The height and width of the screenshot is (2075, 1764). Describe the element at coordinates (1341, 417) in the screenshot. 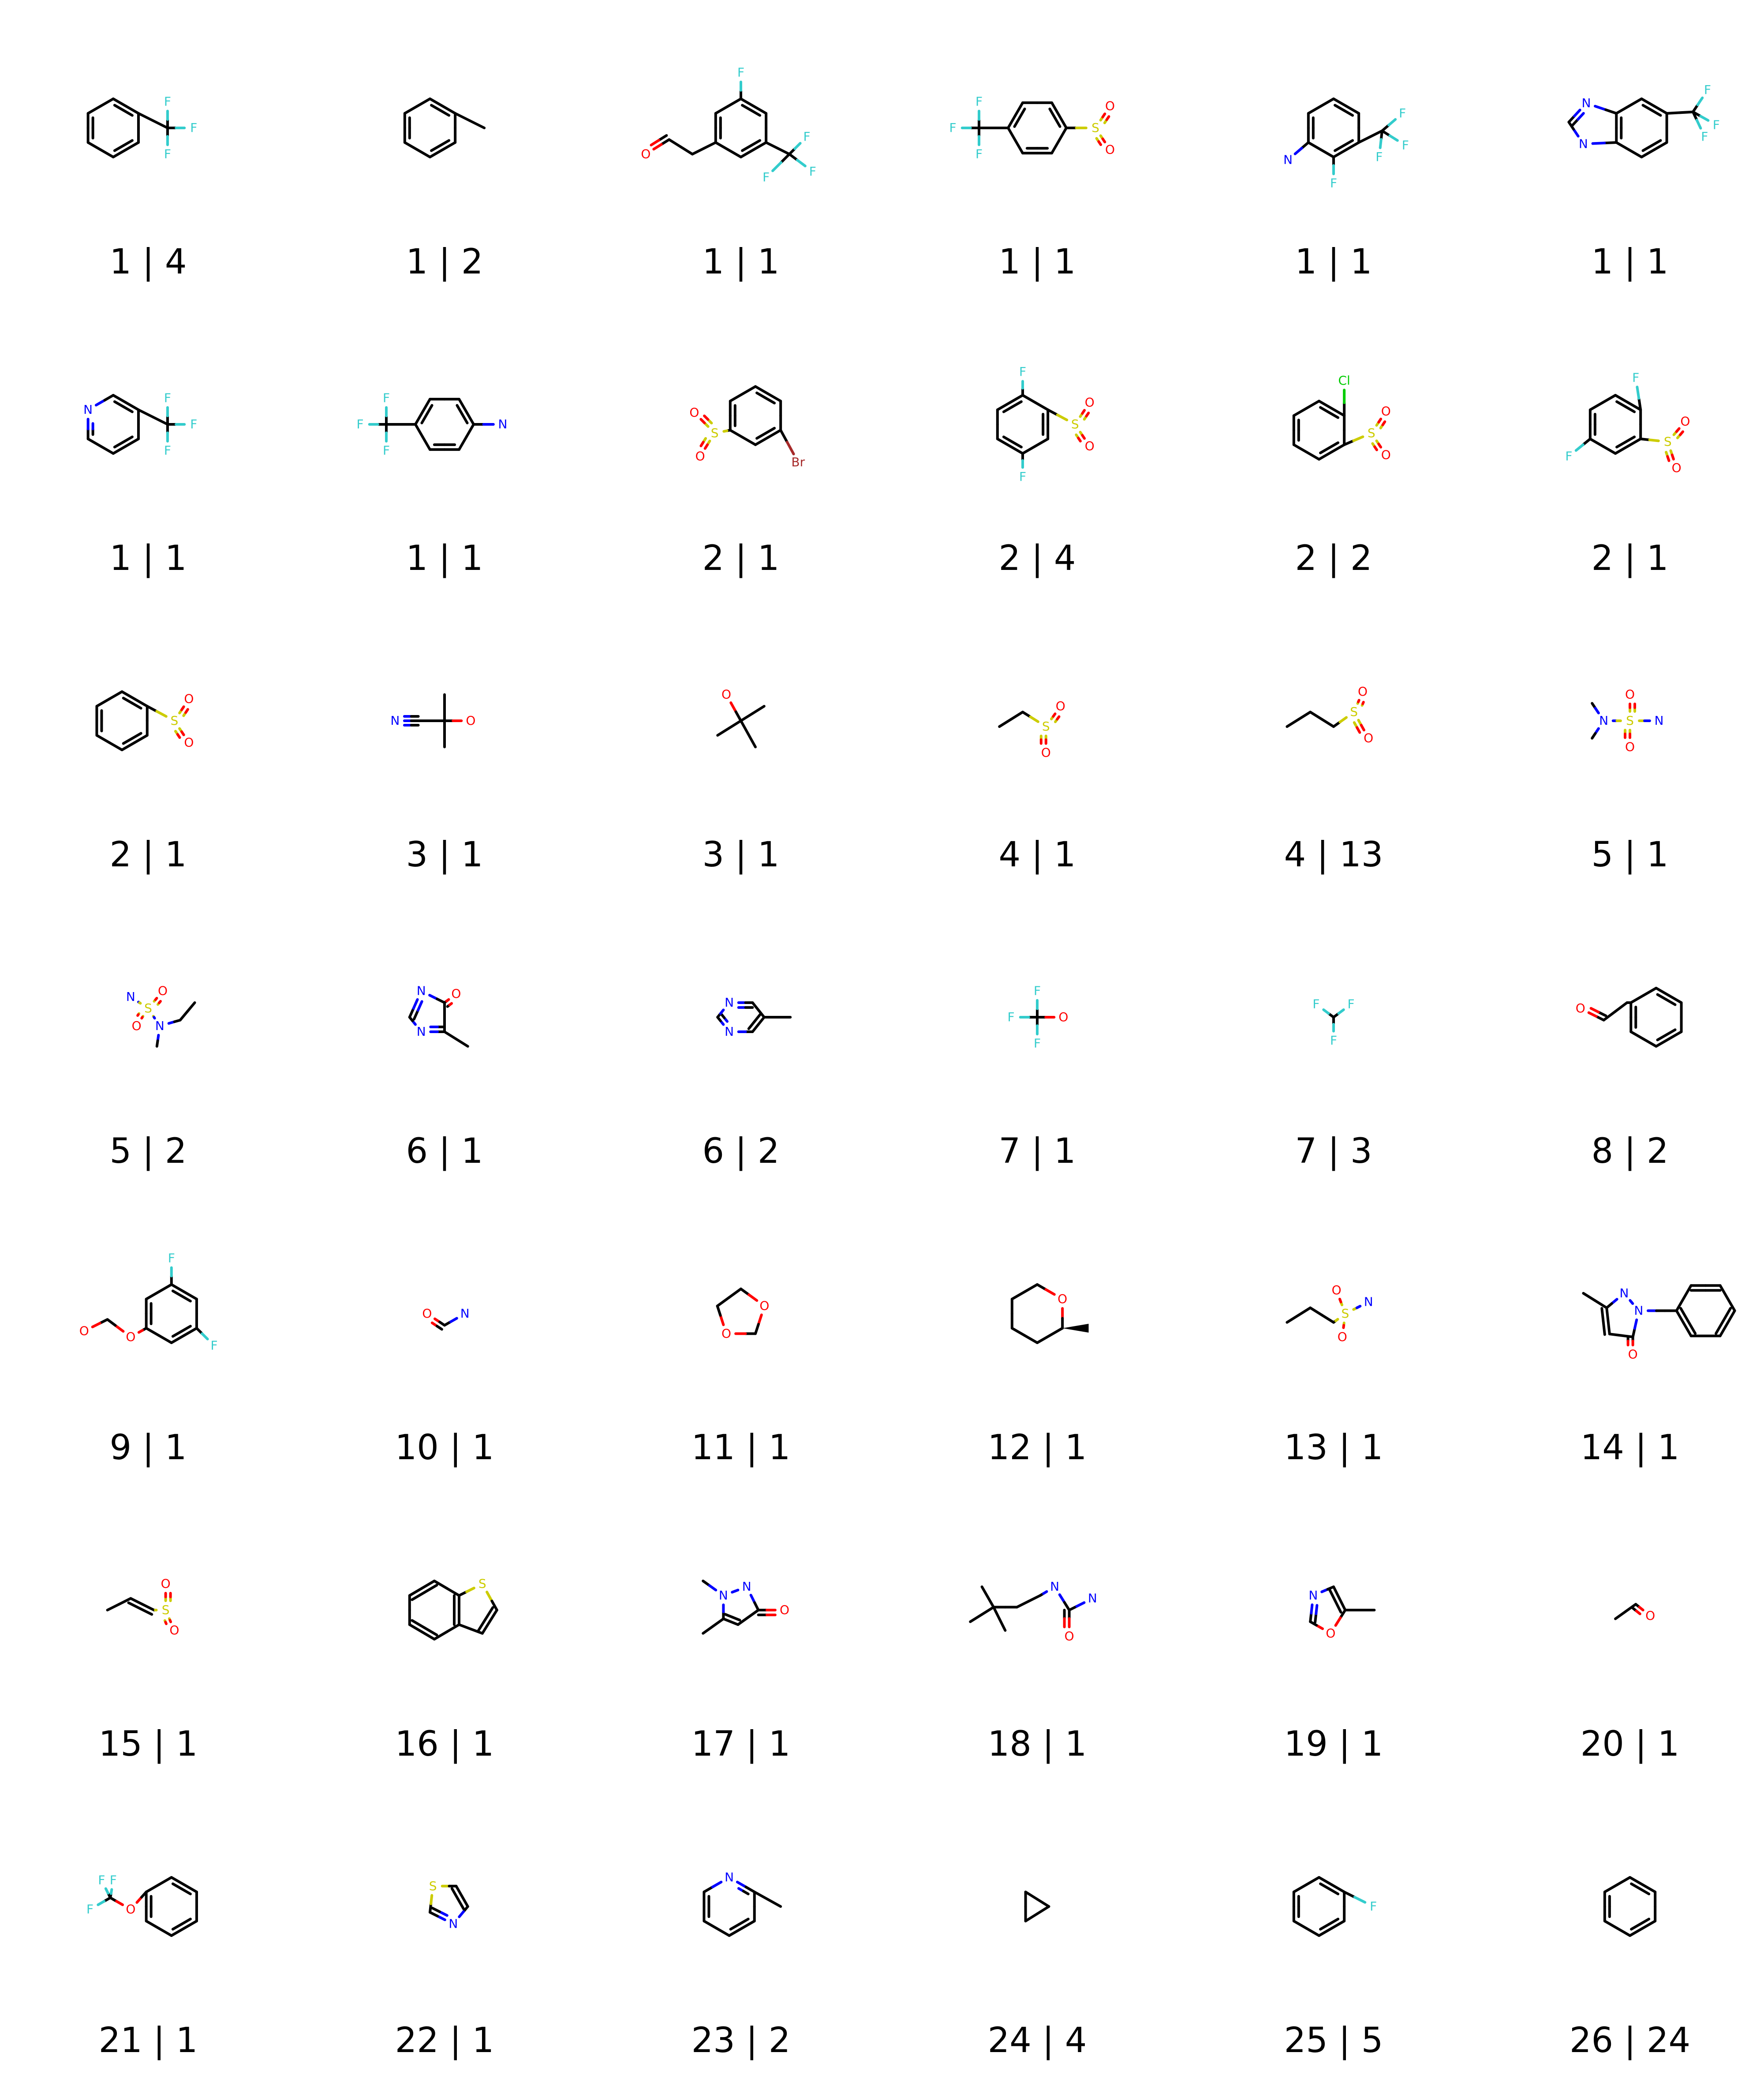

I see `molecule-structure: Cl SO O` at that location.